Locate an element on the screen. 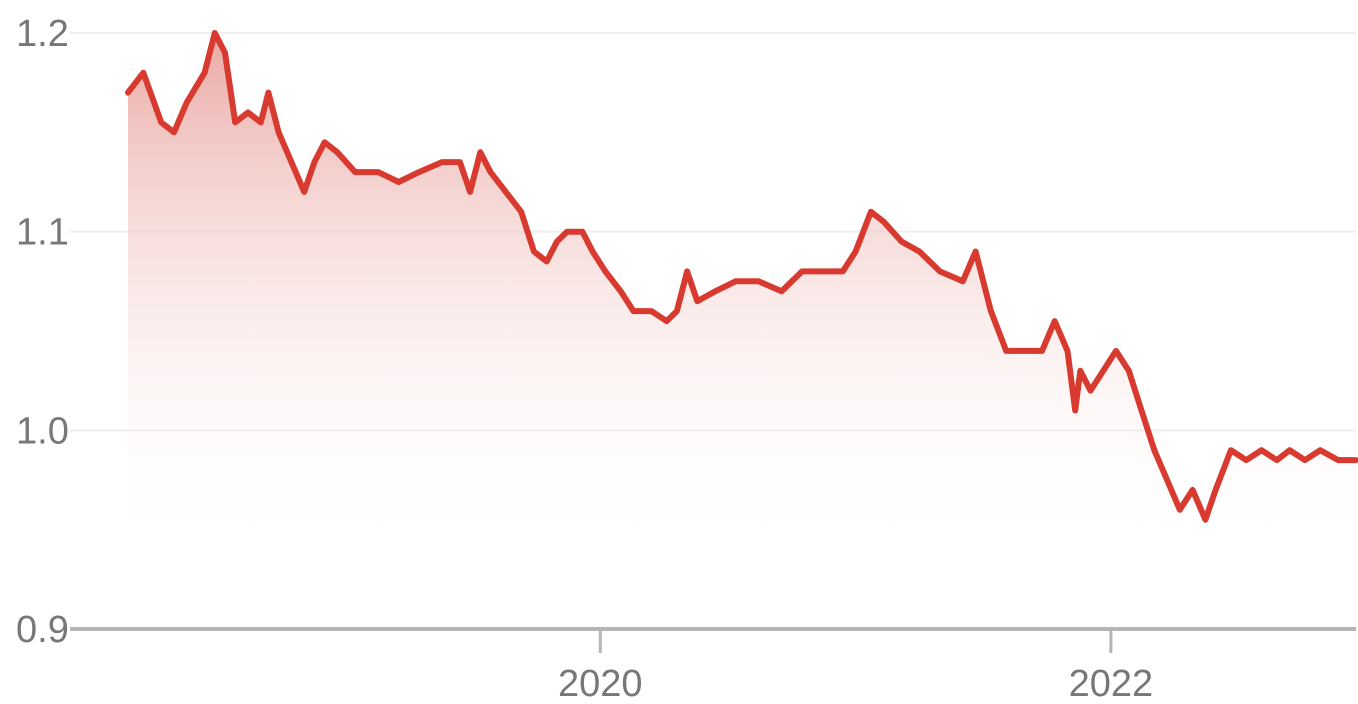 Image resolution: width=1358 pixels, height=704 pixels. y-tick-label: 1.2 is located at coordinates (42, 34).